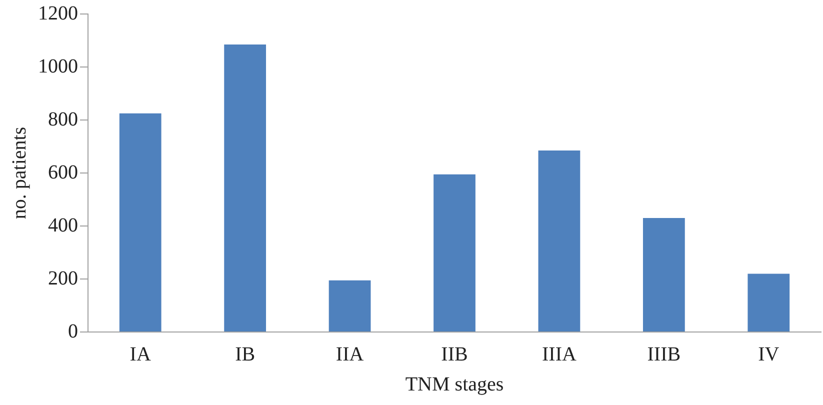  Describe the element at coordinates (63, 119) in the screenshot. I see `y-tick-label: 800` at that location.